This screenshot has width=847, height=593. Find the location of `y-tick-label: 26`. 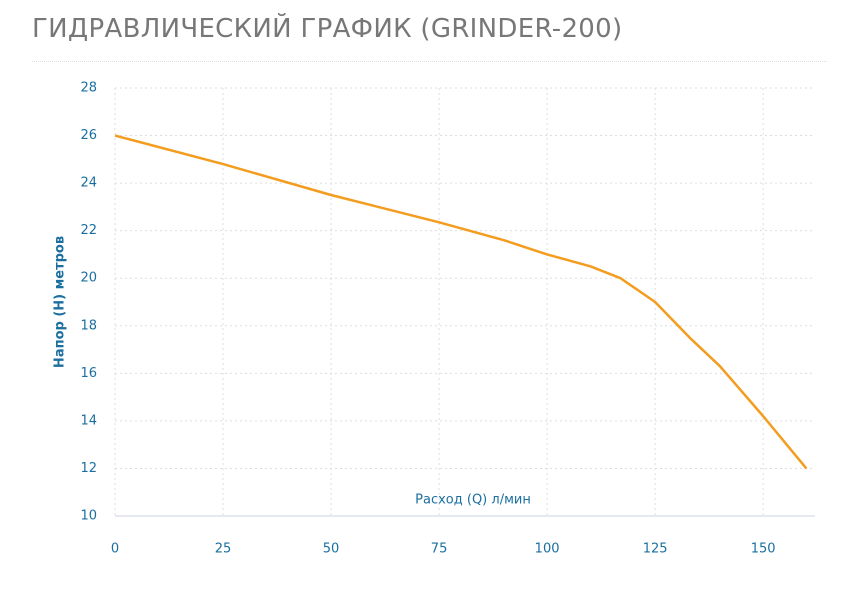

y-tick-label: 26 is located at coordinates (88, 135).